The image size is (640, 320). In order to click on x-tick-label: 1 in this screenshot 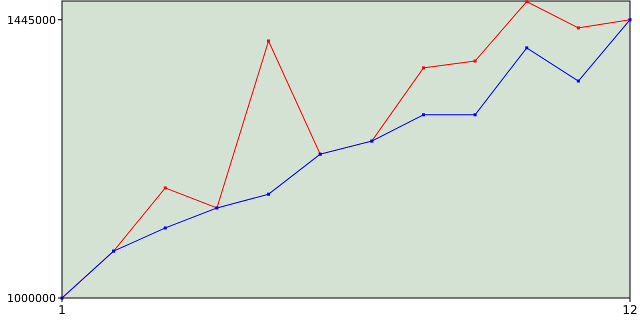, I will do `click(62, 310)`.